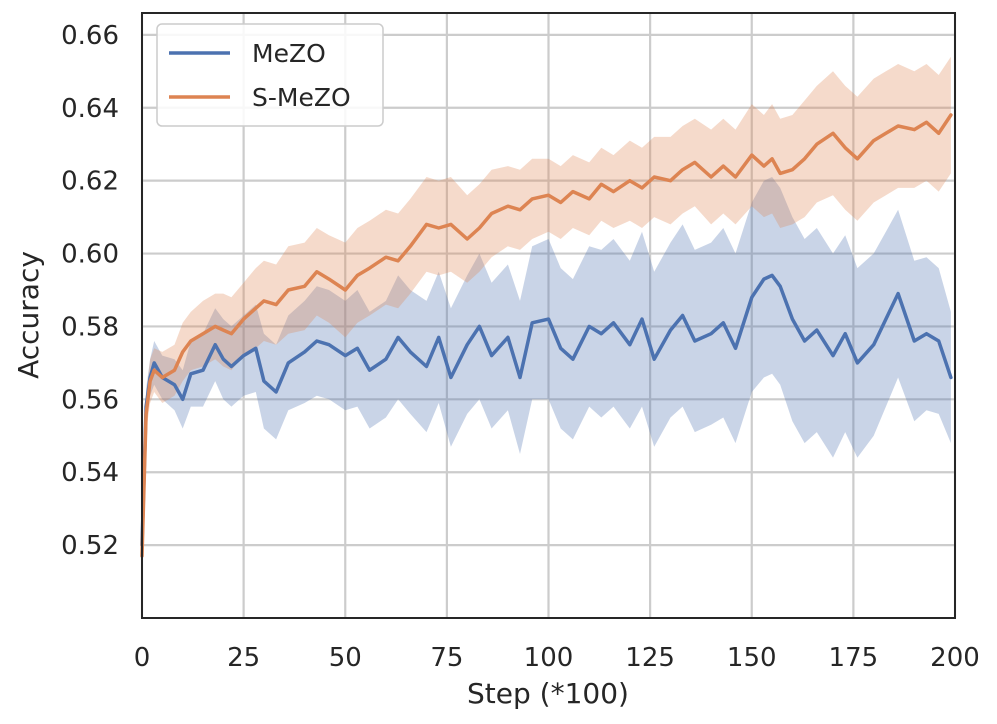 Image resolution: width=997 pixels, height=724 pixels. Describe the element at coordinates (142, 658) in the screenshot. I see `x-tick-label: 0` at that location.